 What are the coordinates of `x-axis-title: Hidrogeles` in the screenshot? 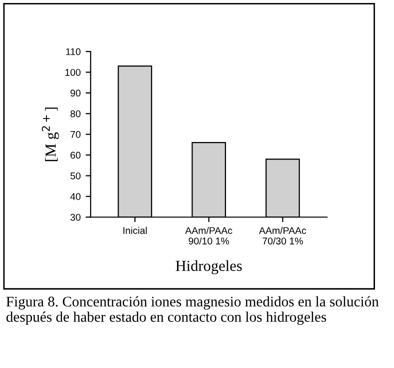 It's located at (209, 267).